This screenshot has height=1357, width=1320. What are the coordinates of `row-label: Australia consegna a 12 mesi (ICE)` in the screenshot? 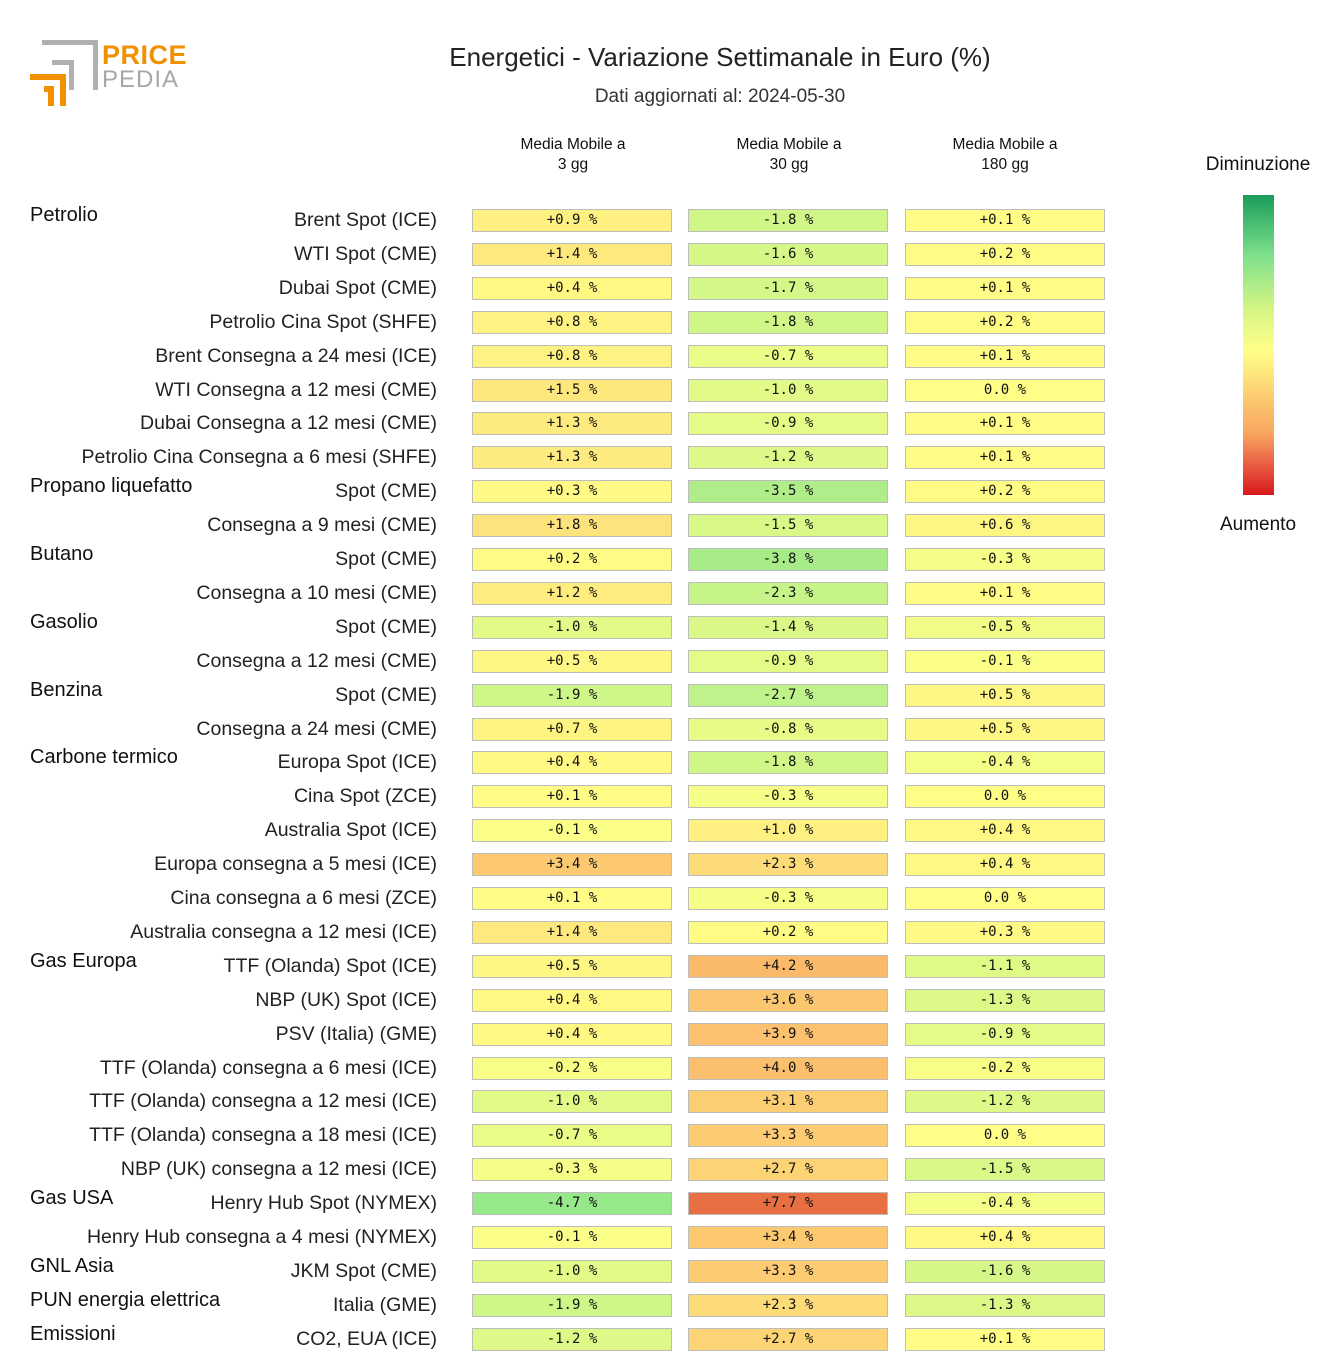 It's located at (283, 932).